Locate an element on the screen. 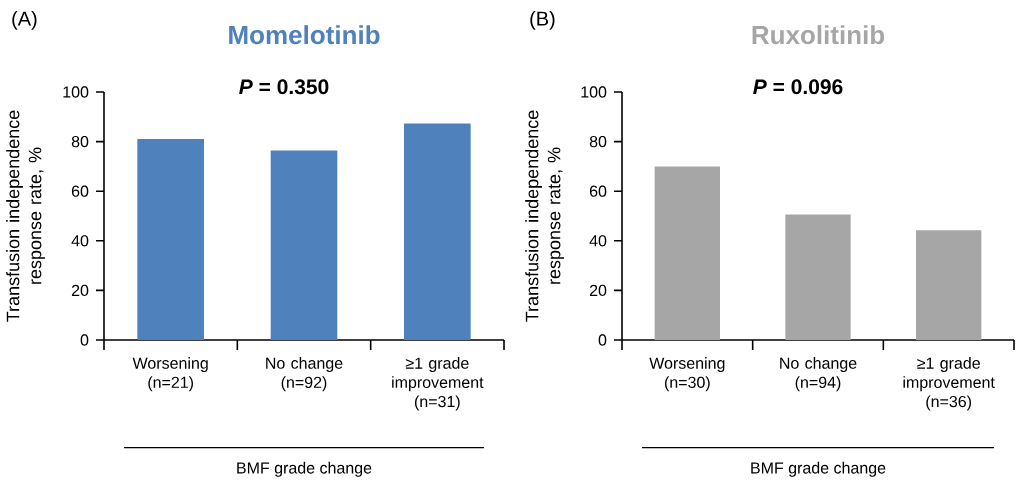  x-tick-label: Worsening (n=21) is located at coordinates (170, 374).